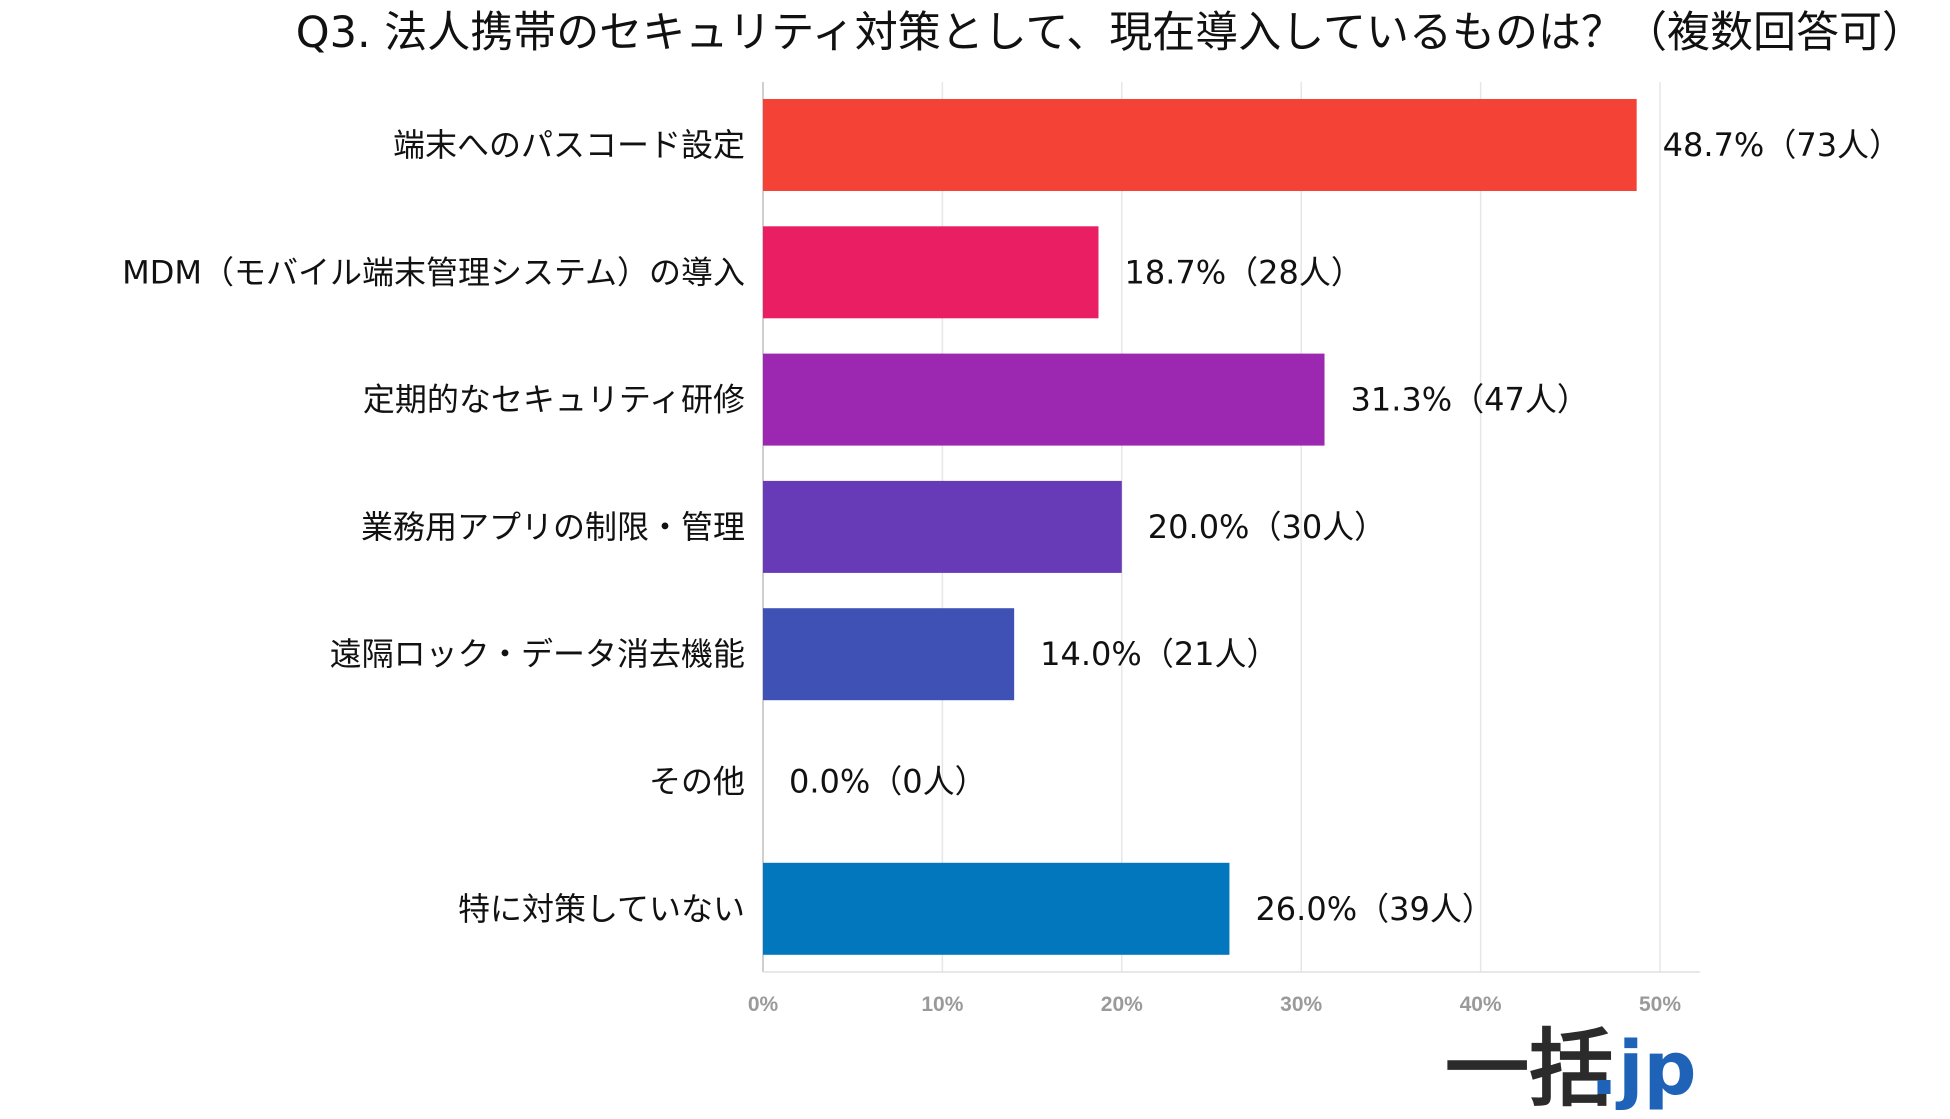 This screenshot has height=1119, width=1950. Describe the element at coordinates (1660, 1004) in the screenshot. I see `x-tick-label: 50%` at that location.